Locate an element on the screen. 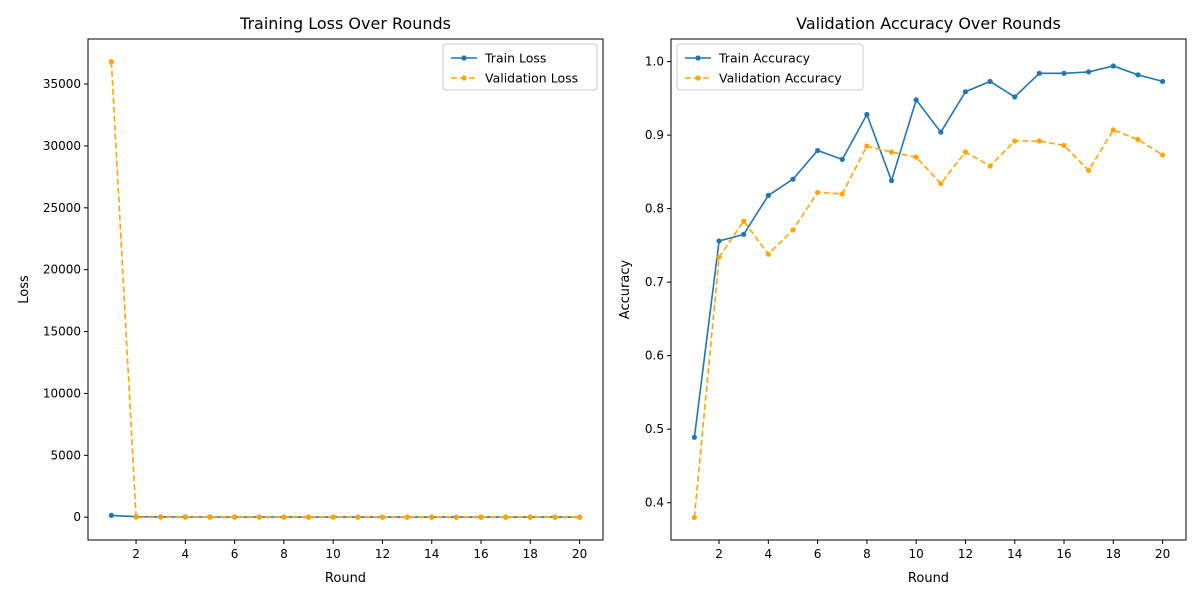  y-tick-label: 20000 is located at coordinates (62, 270).